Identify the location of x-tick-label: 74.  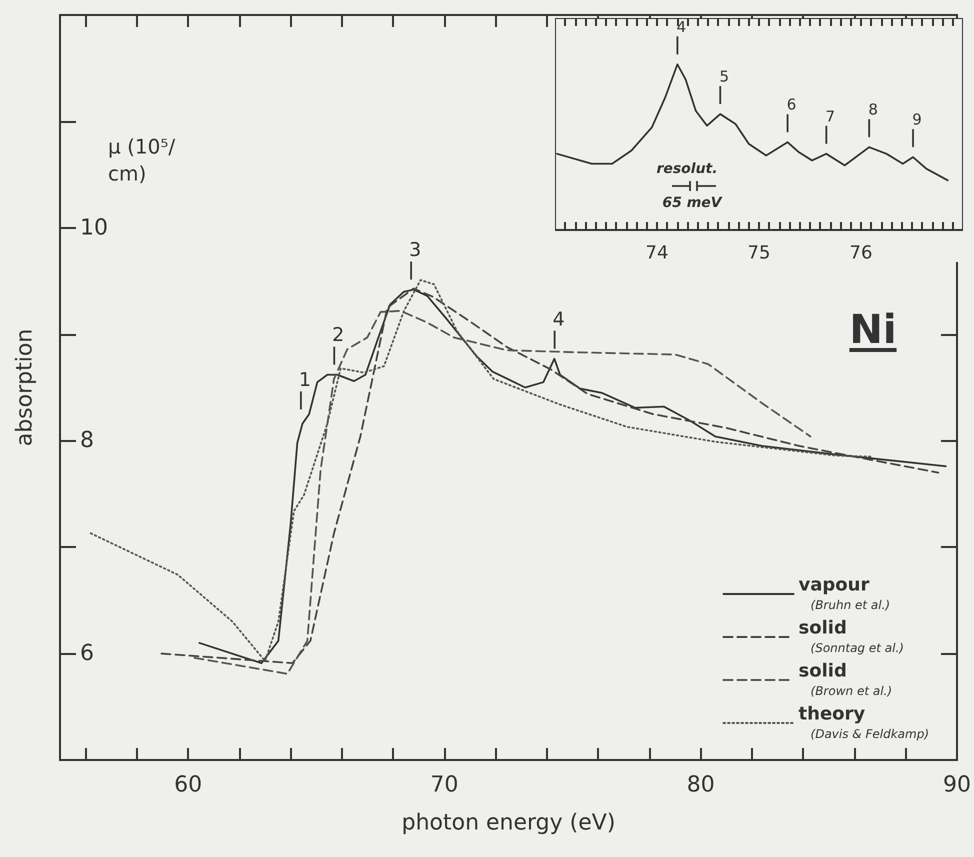
(657, 253).